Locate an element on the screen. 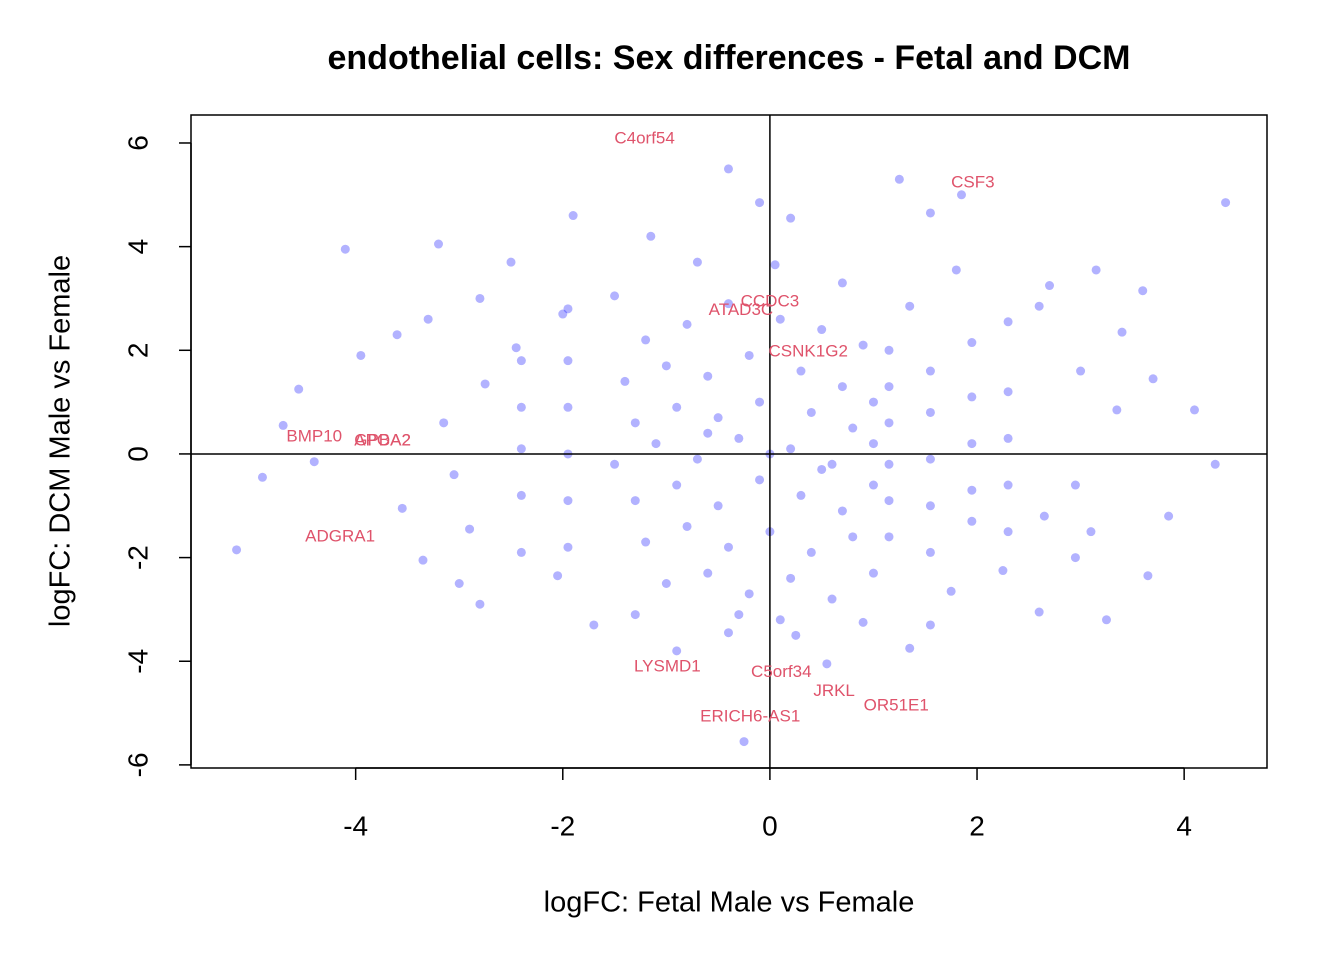 The height and width of the screenshot is (965, 1344). point-label: CSNK1G2 is located at coordinates (808, 350).